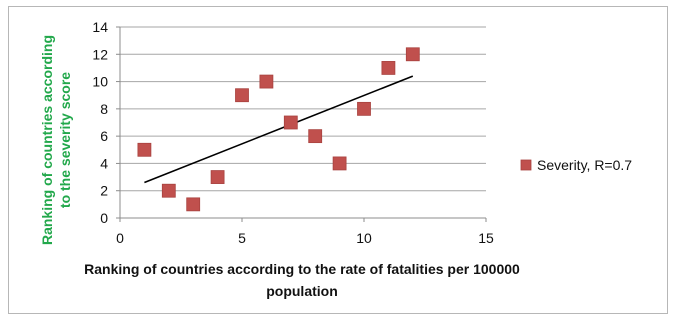  What do you see at coordinates (104, 218) in the screenshot?
I see `y-tick-label: 0` at bounding box center [104, 218].